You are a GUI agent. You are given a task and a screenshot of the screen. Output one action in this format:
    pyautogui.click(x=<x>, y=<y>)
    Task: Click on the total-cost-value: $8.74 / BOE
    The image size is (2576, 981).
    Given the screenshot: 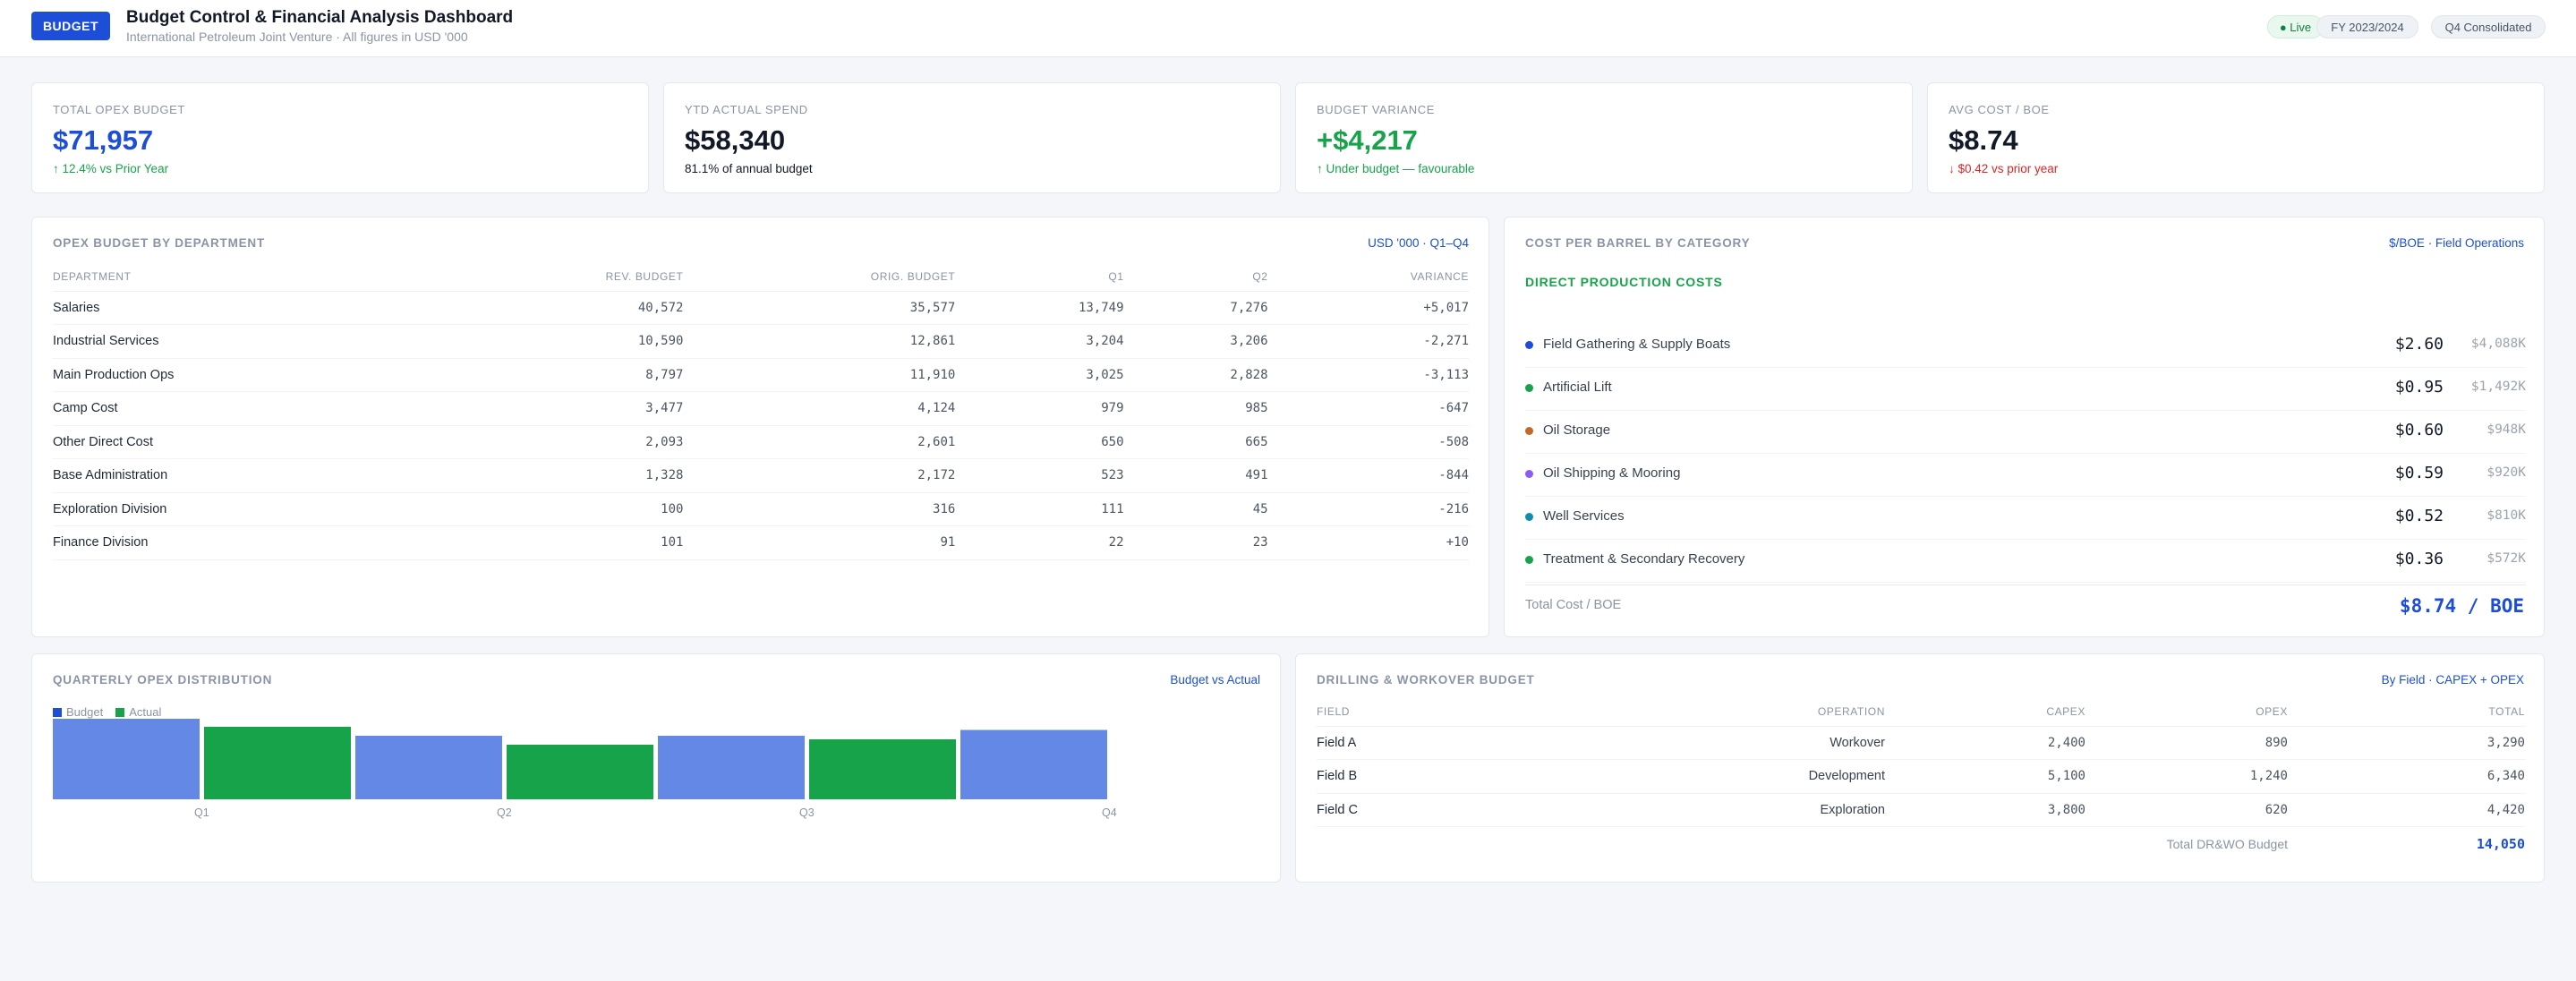 What is the action you would take?
    pyautogui.click(x=2461, y=606)
    